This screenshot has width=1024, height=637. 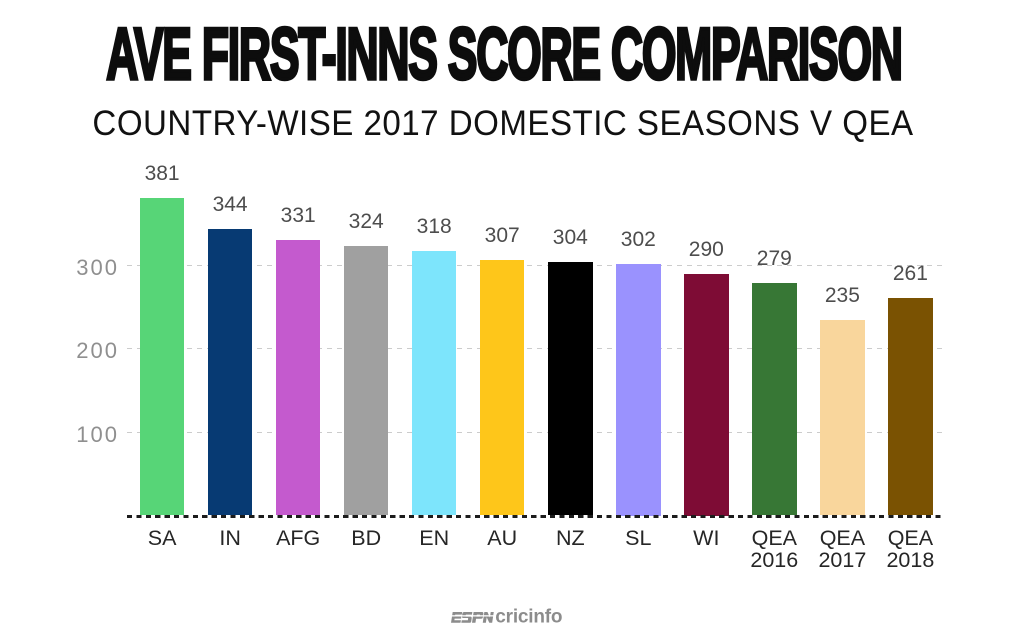 I want to click on svg-text: cricinfo, so click(x=528, y=617).